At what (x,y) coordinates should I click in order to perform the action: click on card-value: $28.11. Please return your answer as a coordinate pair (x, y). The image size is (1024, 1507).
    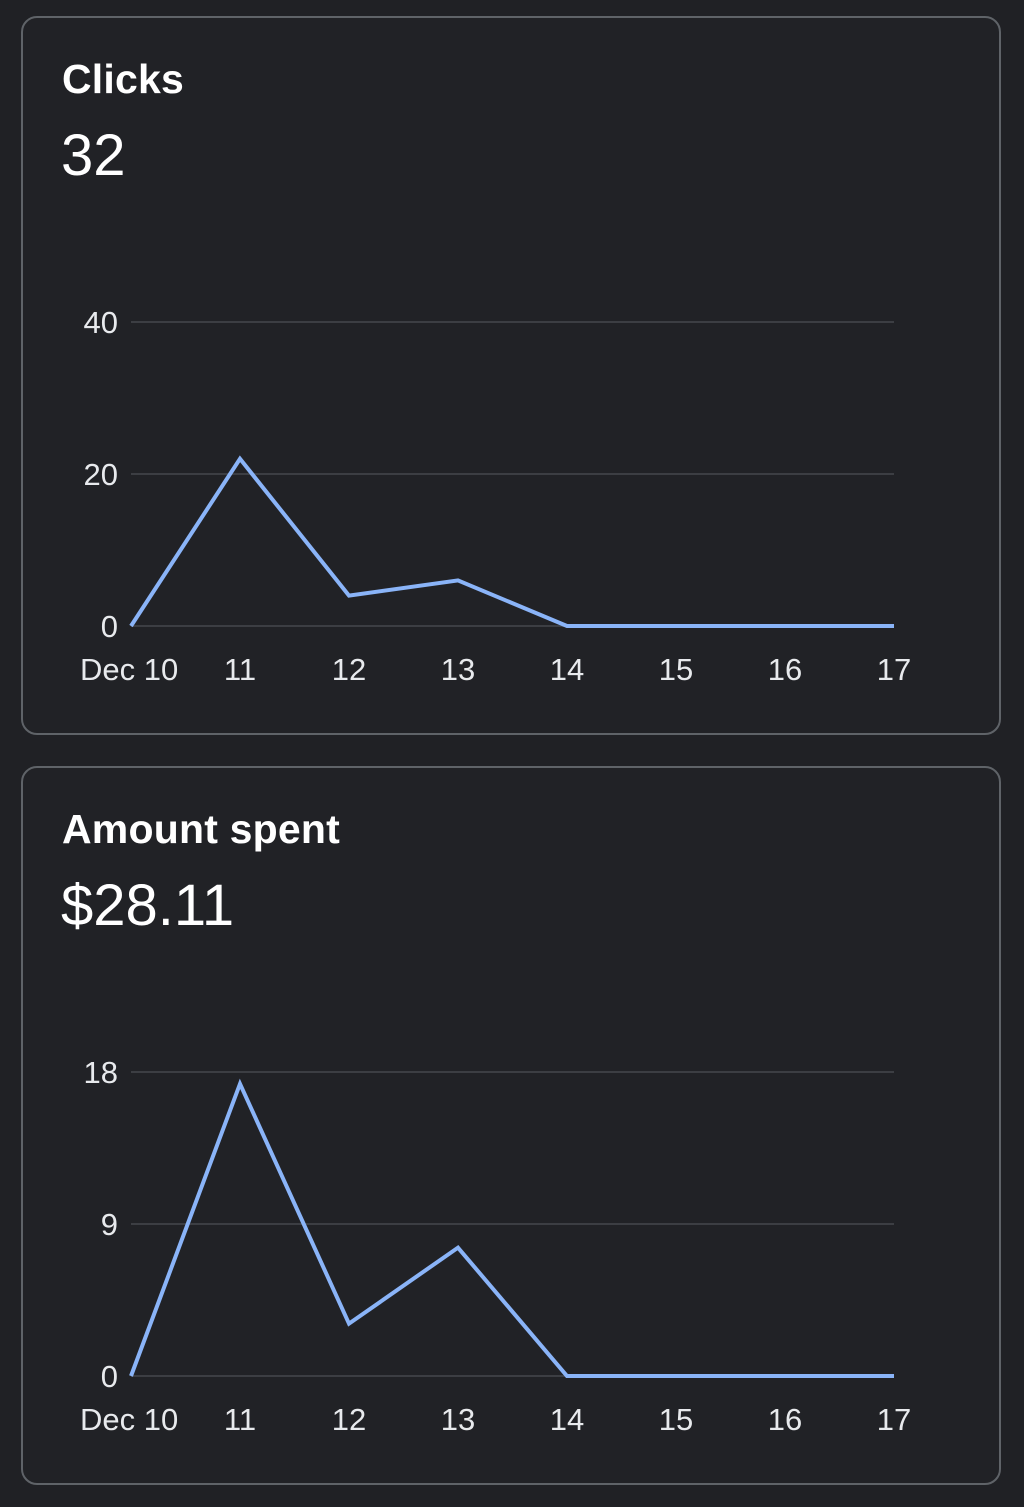
    Looking at the image, I should click on (148, 905).